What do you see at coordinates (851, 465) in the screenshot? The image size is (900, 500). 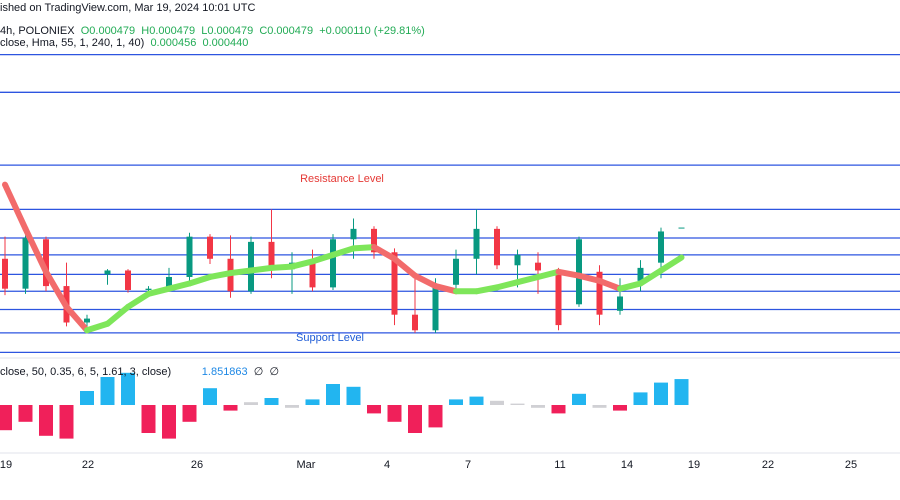 I see `x-axis-label: 25` at bounding box center [851, 465].